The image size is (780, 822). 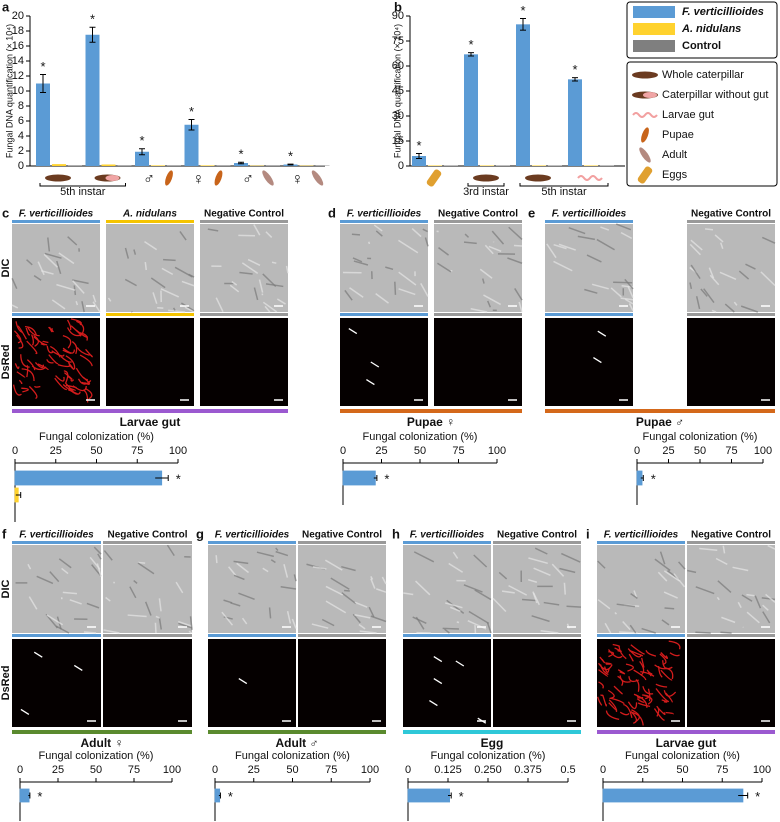 I want to click on dic-image, so click(x=537, y=589).